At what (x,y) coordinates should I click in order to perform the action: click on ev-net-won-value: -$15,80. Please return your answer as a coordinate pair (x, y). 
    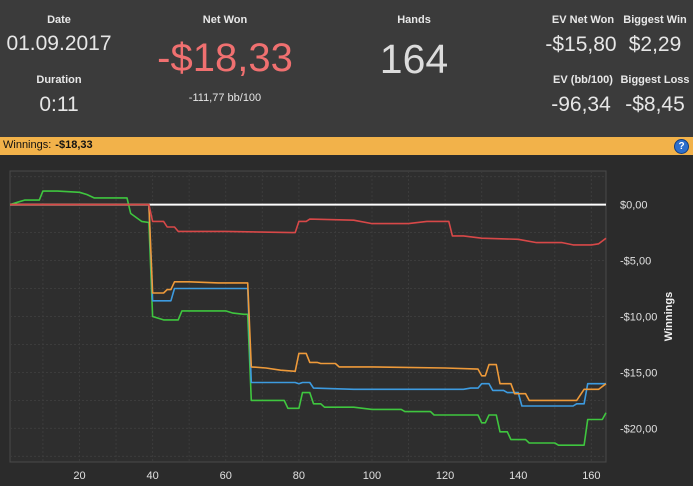
    Looking at the image, I should click on (581, 44).